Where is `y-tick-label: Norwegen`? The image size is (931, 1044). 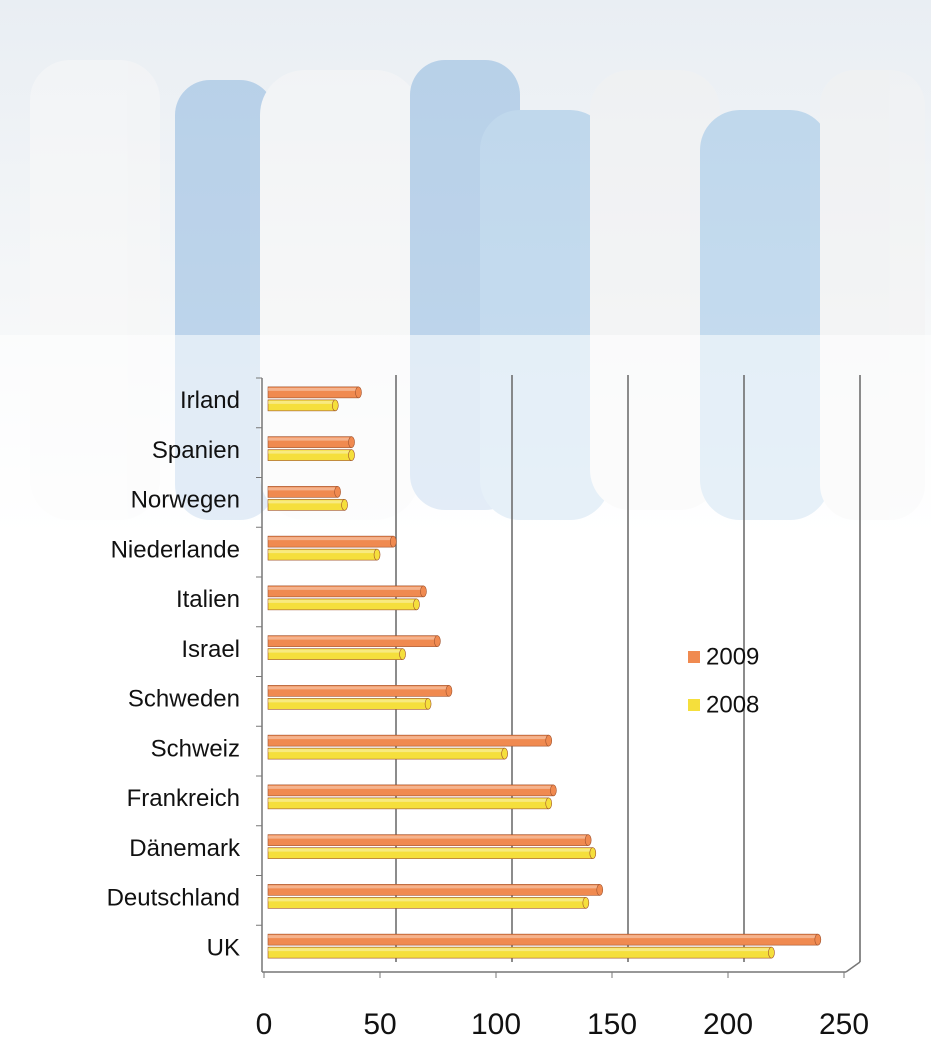
y-tick-label: Norwegen is located at coordinates (185, 500).